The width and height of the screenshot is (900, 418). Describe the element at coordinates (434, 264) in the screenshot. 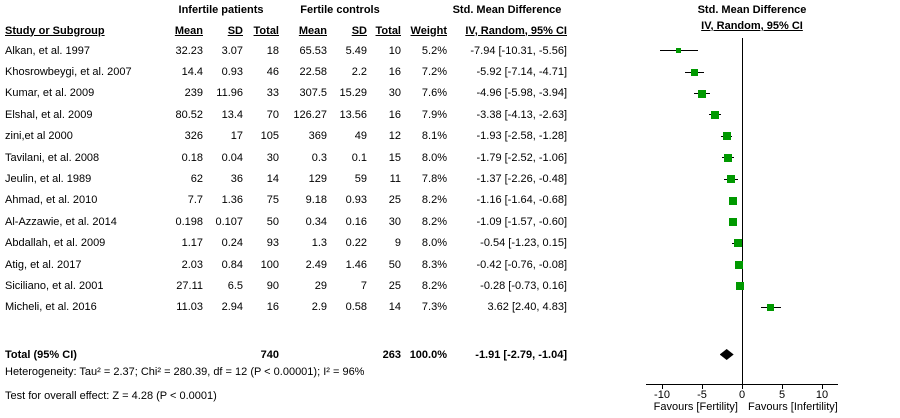

I see `cell-weight: 8.3%` at that location.